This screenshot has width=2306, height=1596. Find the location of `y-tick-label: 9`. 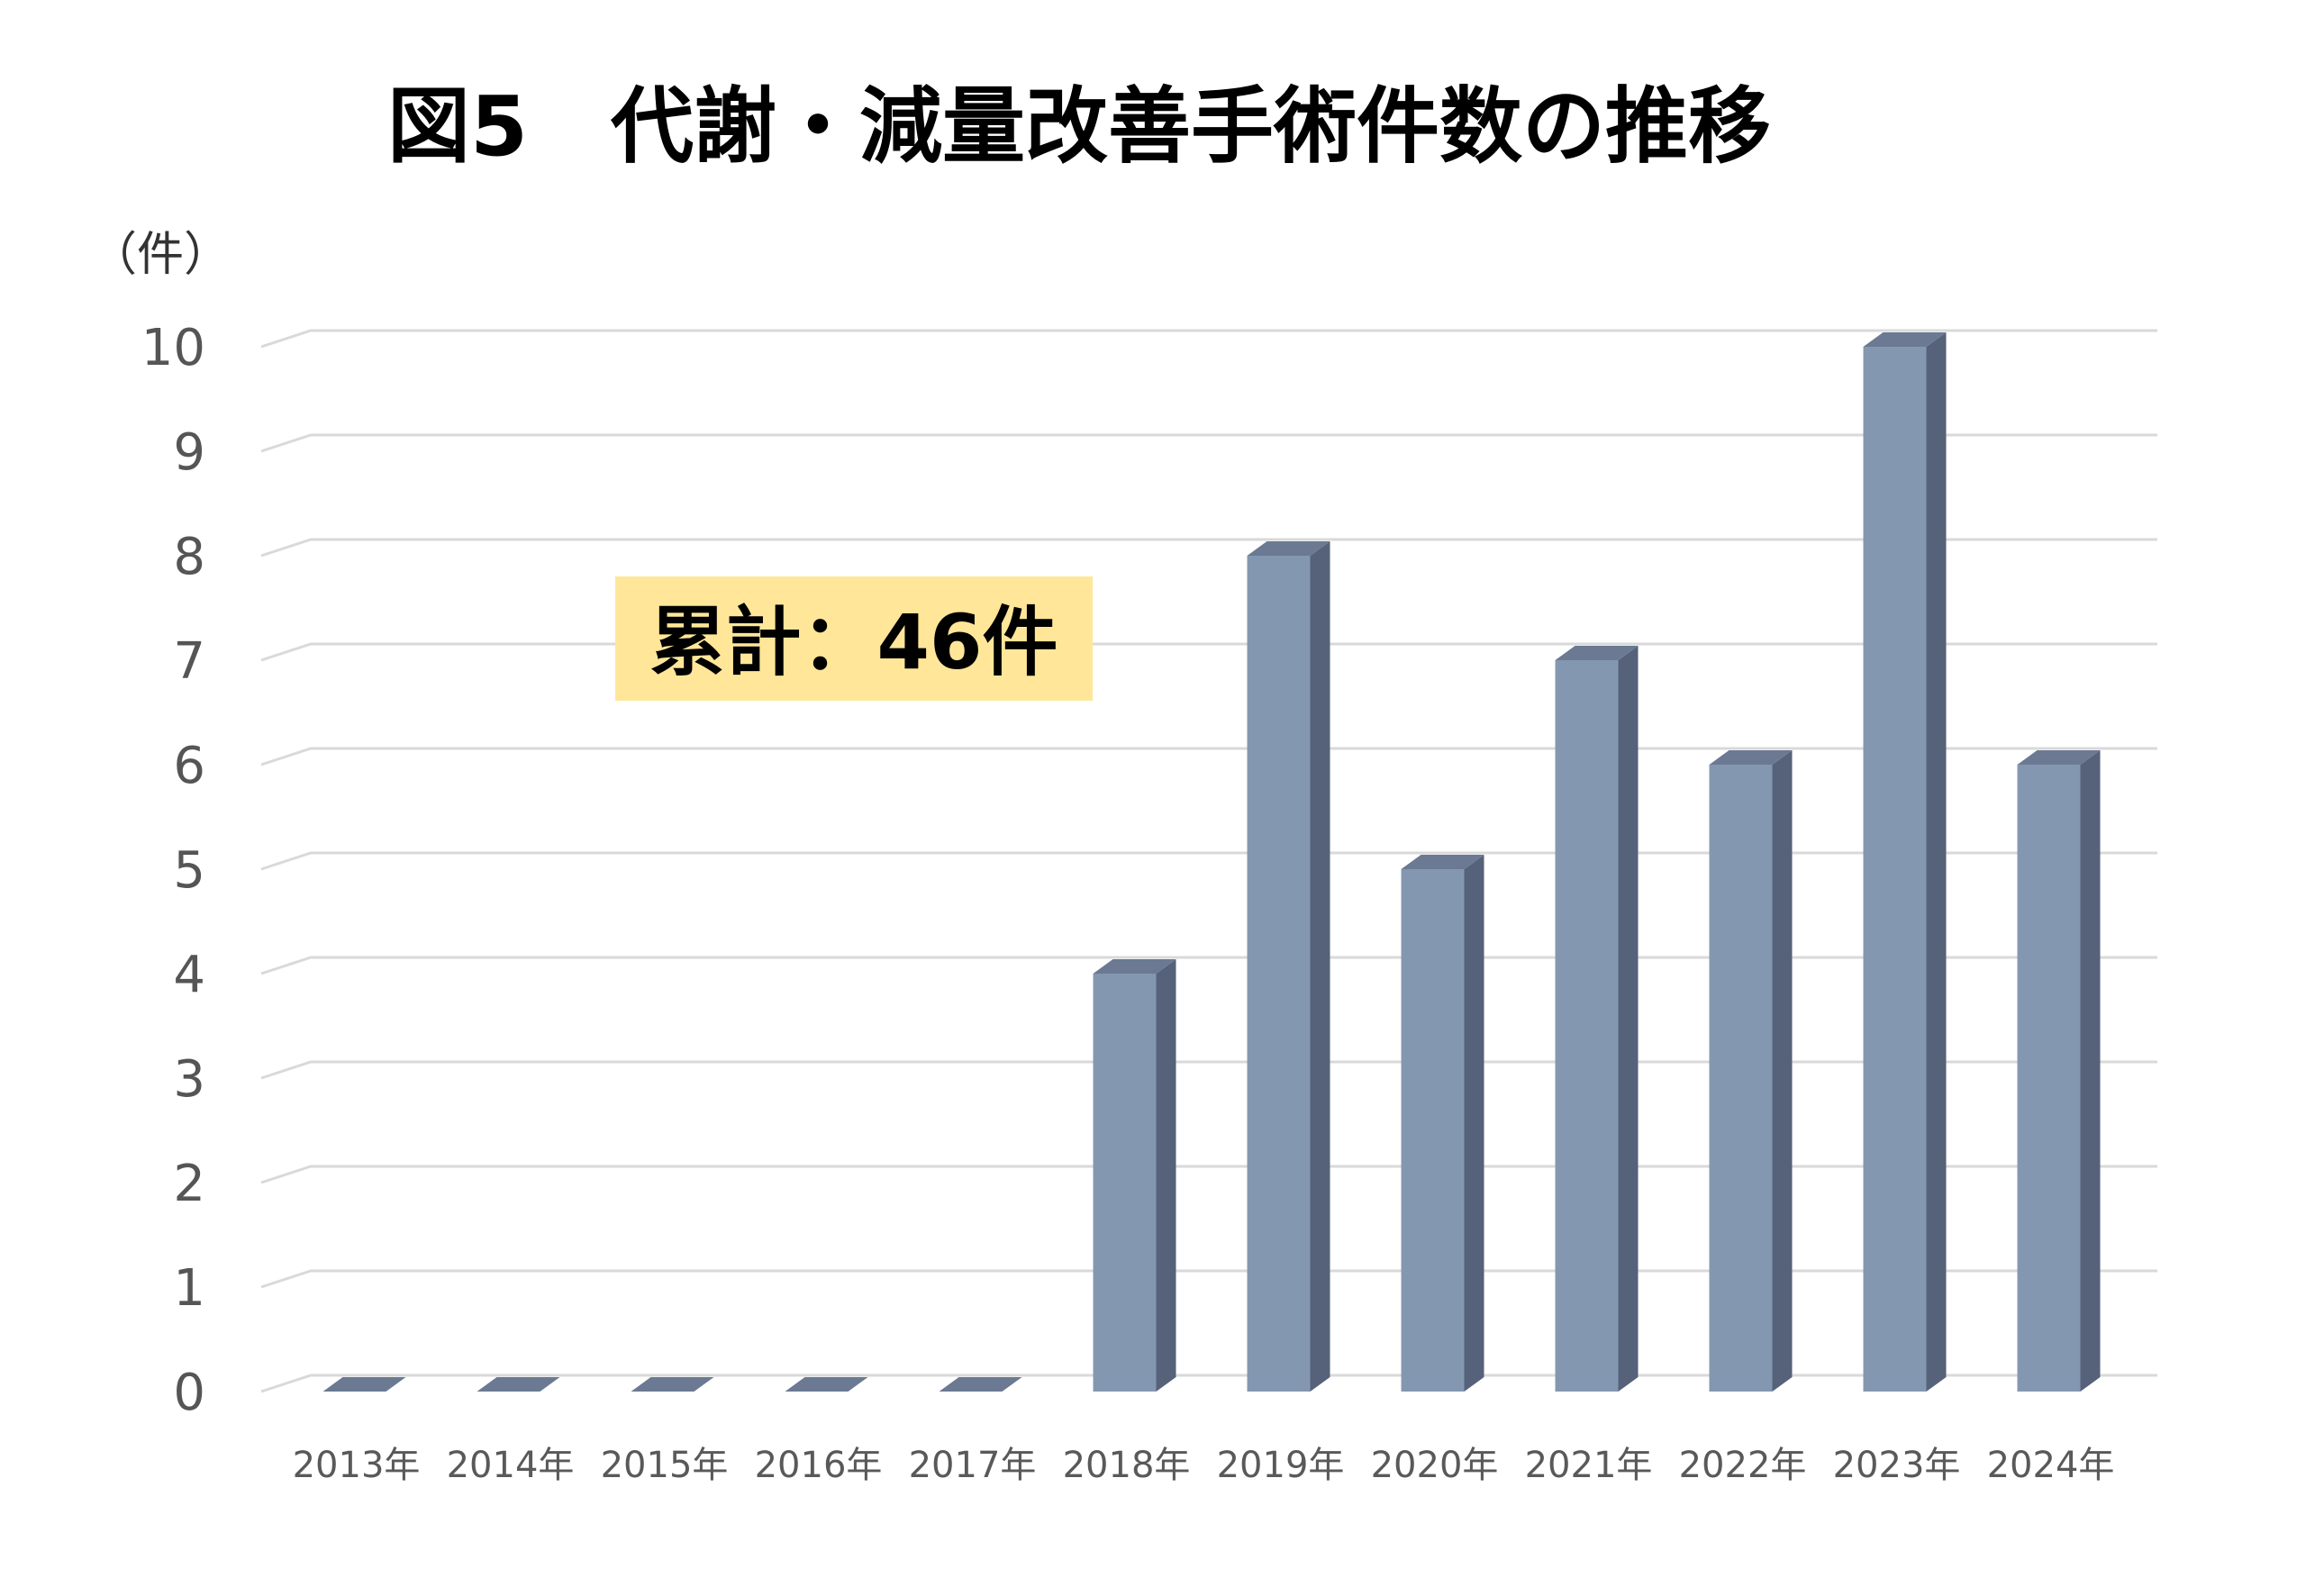

y-tick-label: 9 is located at coordinates (189, 452).